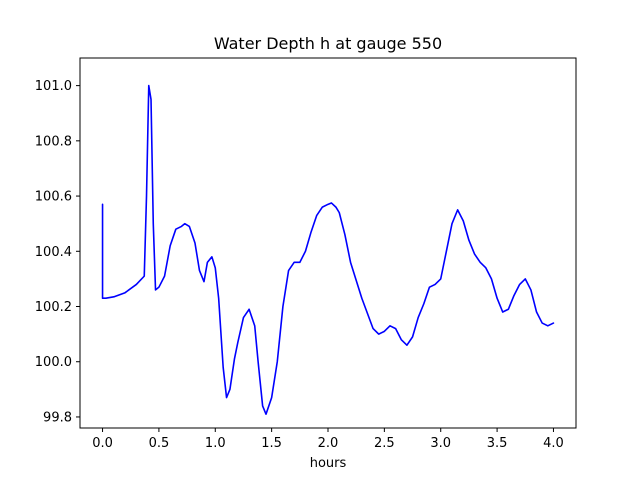  I want to click on y-tick-label: 100.6, so click(53, 197).